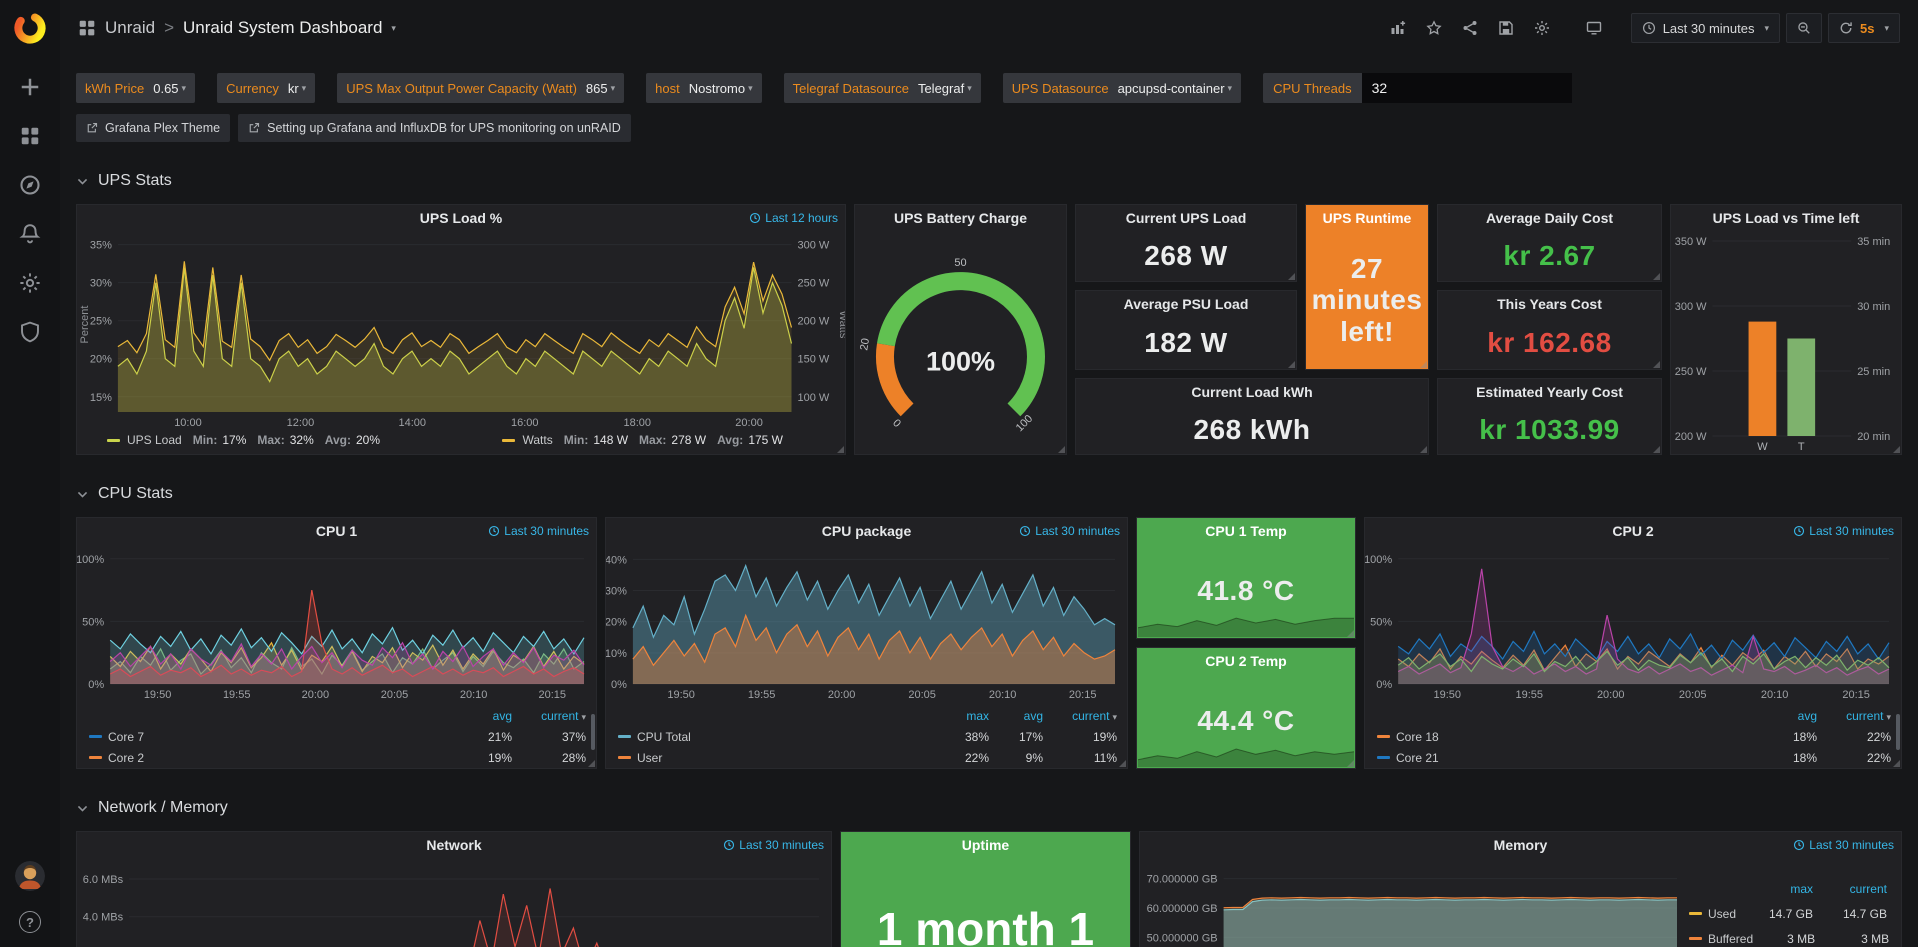  What do you see at coordinates (1566, 758) in the screenshot?
I see `legend-item: Core 21` at bounding box center [1566, 758].